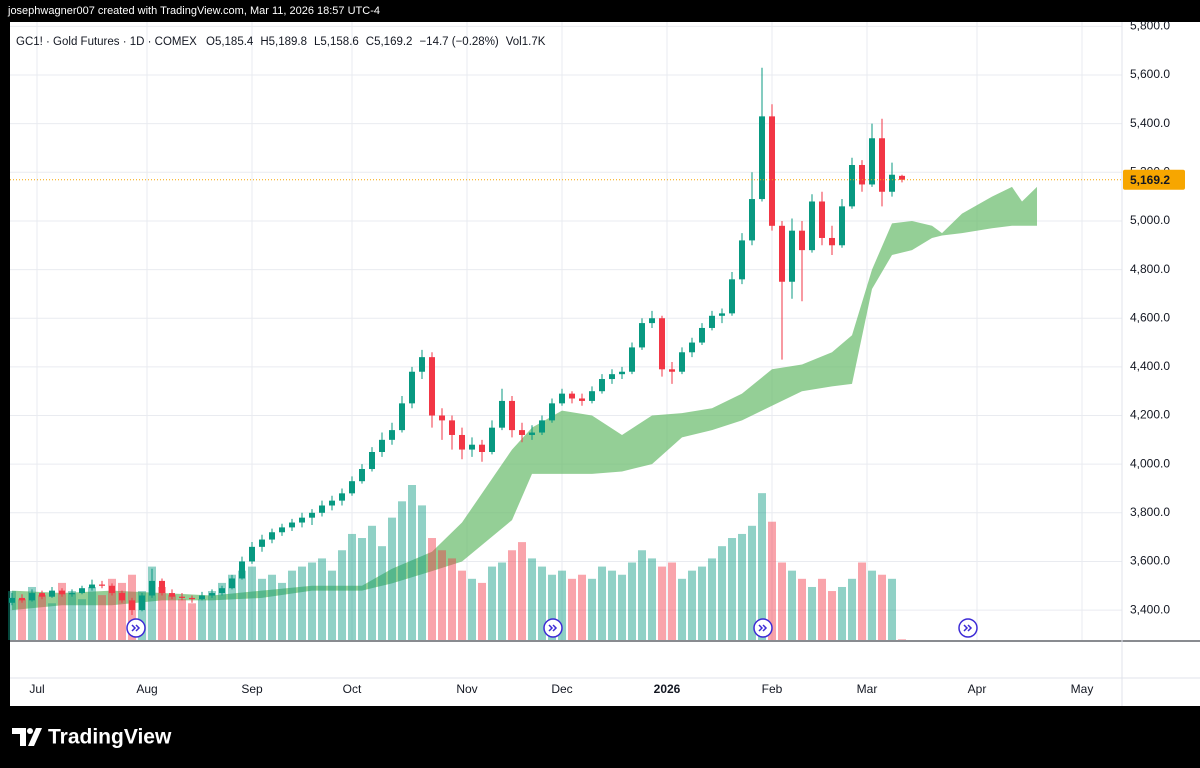 This screenshot has height=768, width=1200. I want to click on y-tick-label: 5,000.0, so click(1150, 220).